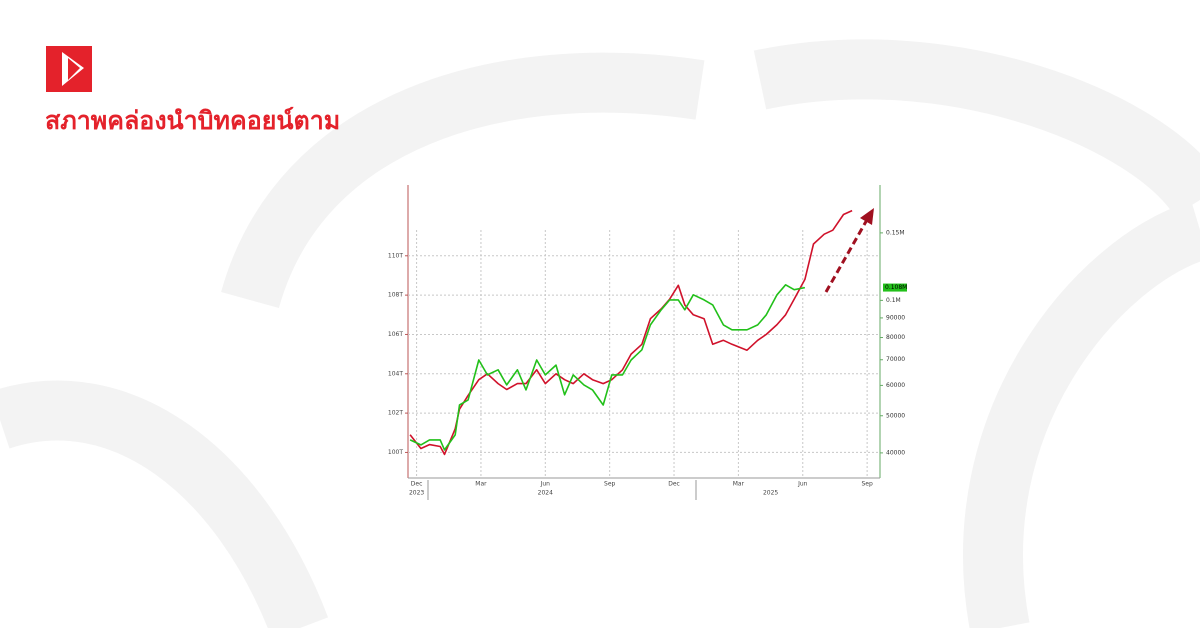  Describe the element at coordinates (192, 120) in the screenshot. I see `page-title: สภาพคล่องนำบิทคอยน์ตาม` at that location.